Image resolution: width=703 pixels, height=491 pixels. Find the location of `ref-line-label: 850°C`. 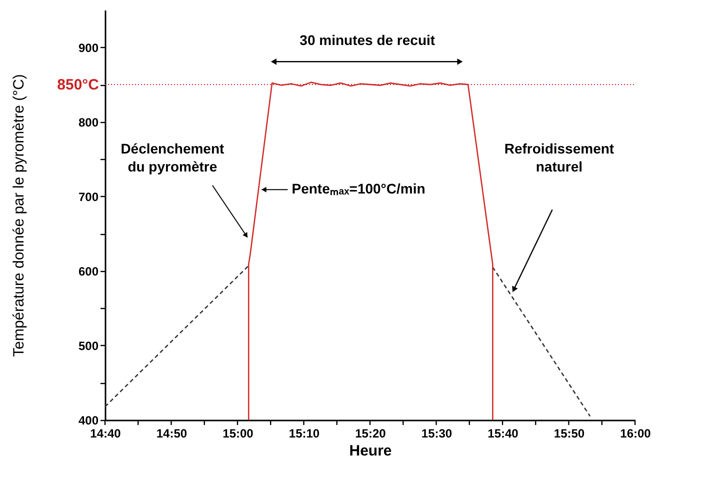

ref-line-label: 850°C is located at coordinates (78, 85).